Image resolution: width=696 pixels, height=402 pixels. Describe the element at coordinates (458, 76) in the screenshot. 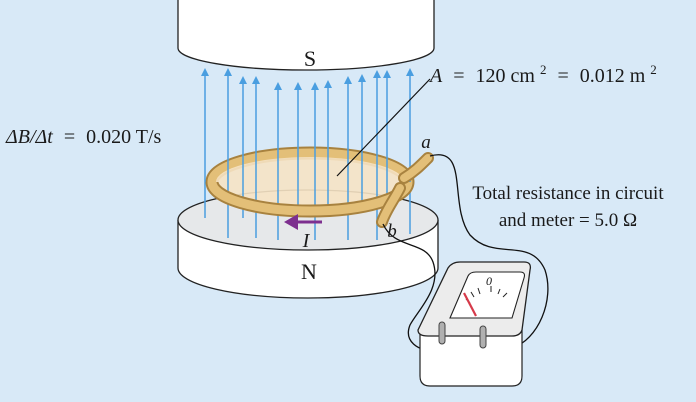

I see `area-equals-1: =` at that location.